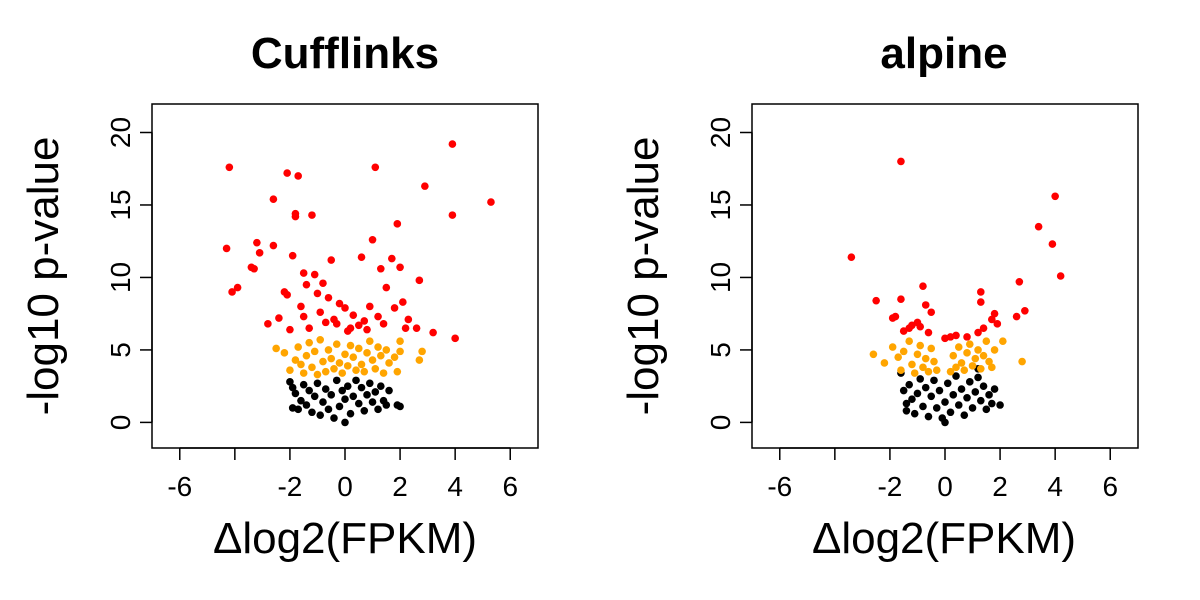 The image size is (1200, 600). Describe the element at coordinates (643, 276) in the screenshot. I see `alpine-y-axis-label: -log10 p-value` at that location.